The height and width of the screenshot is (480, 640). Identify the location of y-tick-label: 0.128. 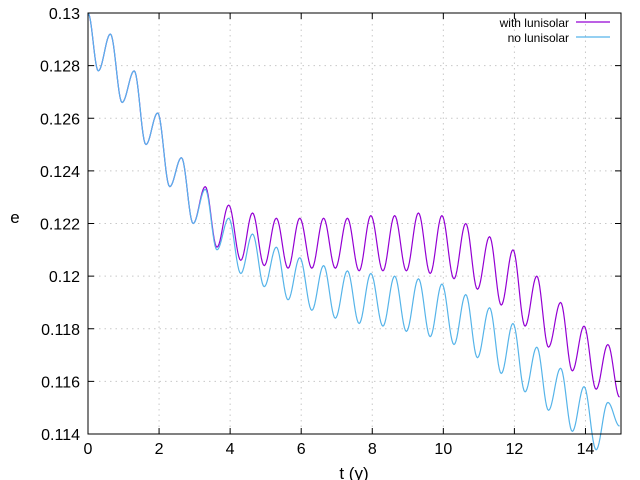
(60, 67).